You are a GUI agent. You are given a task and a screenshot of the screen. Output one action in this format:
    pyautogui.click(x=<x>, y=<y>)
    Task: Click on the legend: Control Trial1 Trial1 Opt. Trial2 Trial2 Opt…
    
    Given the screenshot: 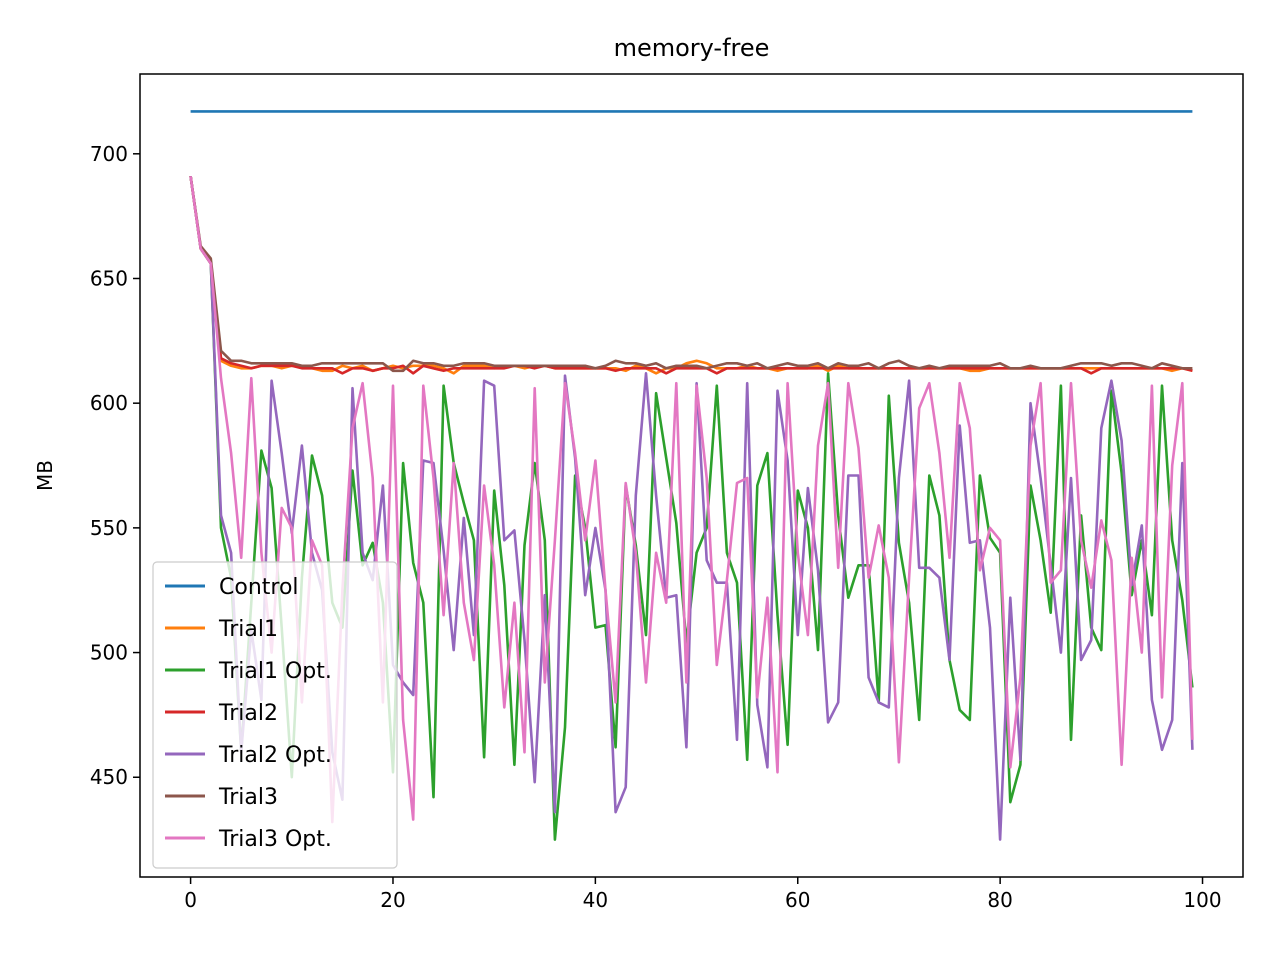 What is the action you would take?
    pyautogui.click(x=275, y=715)
    